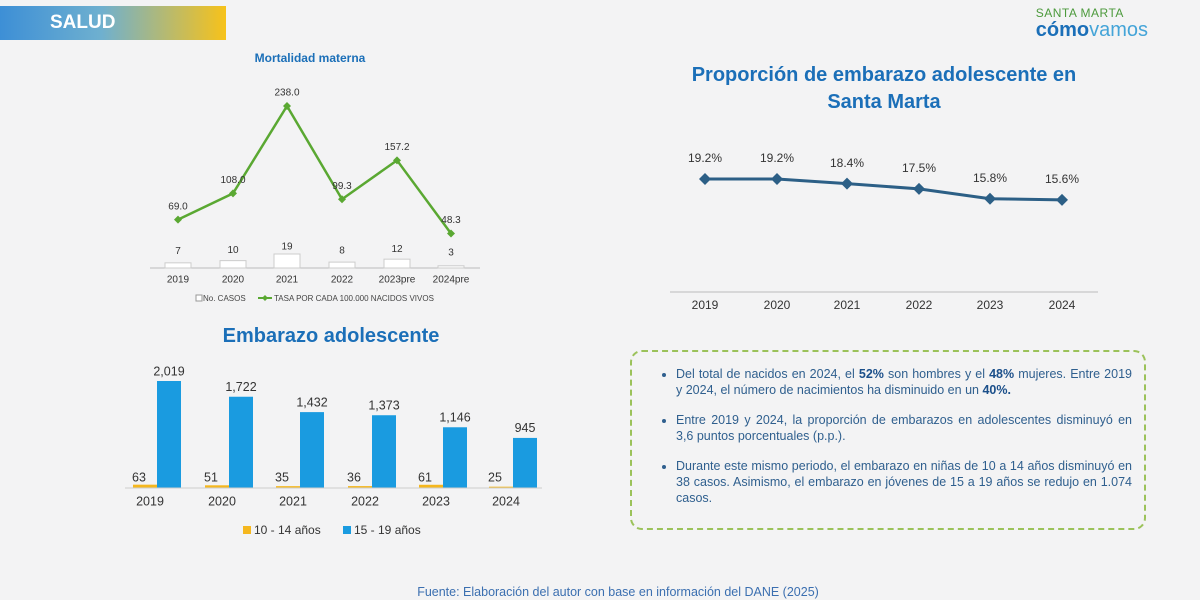  I want to click on section-header: SALUD, so click(113, 23).